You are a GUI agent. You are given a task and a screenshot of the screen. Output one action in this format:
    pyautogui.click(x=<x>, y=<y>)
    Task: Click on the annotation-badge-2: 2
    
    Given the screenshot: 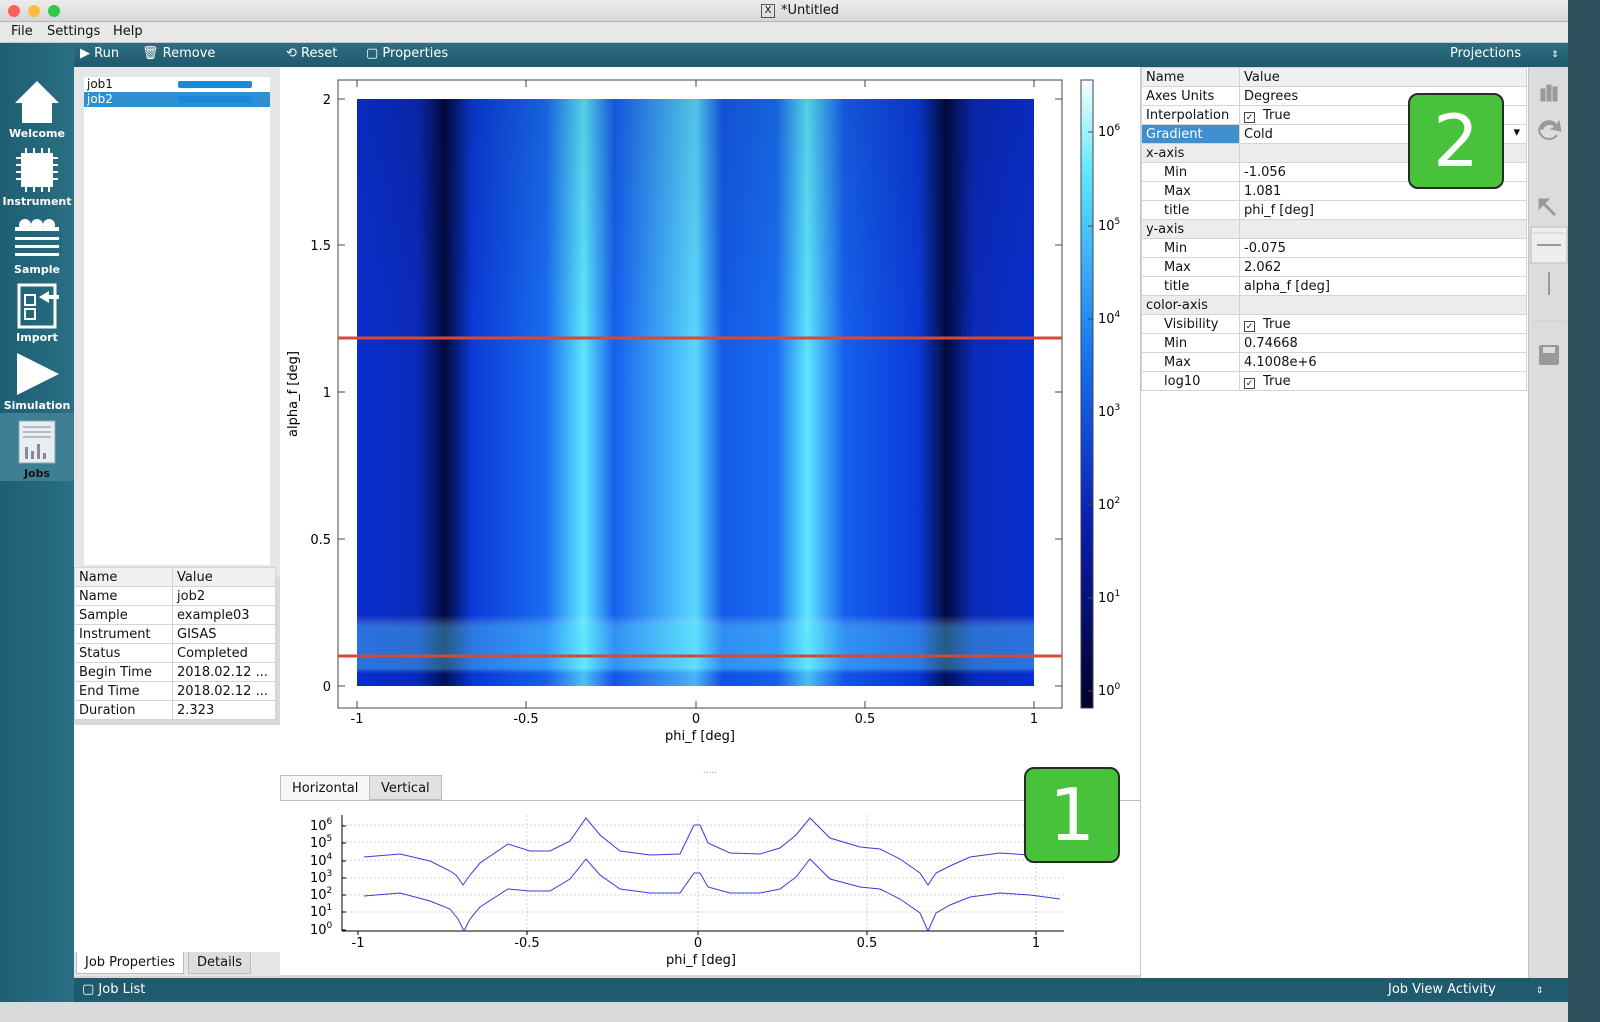 What is the action you would take?
    pyautogui.click(x=1456, y=141)
    